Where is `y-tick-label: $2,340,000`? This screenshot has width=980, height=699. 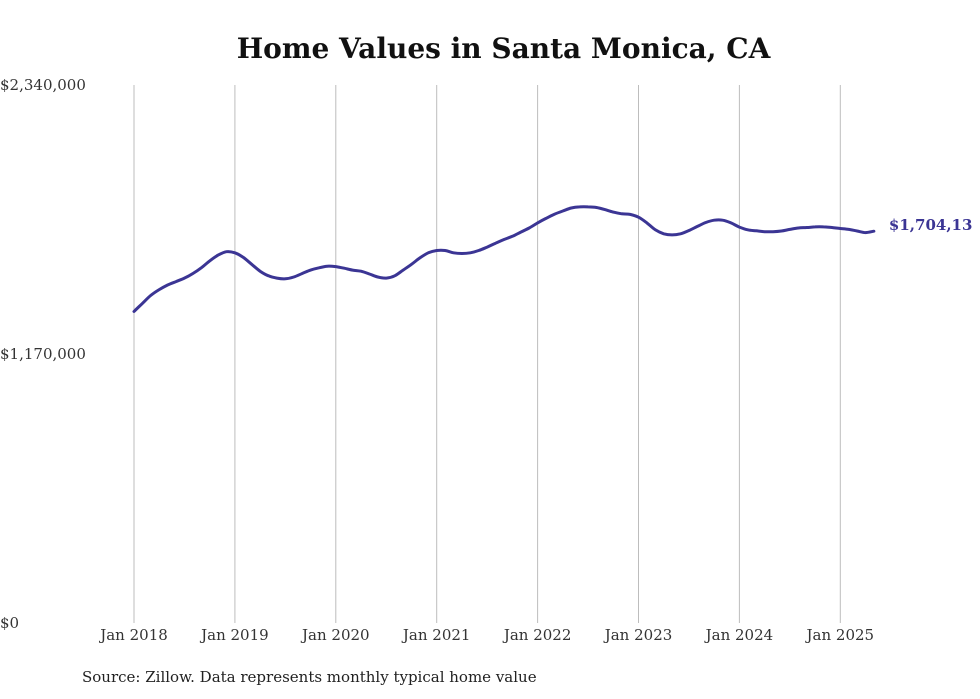 y-tick-label: $2,340,000 is located at coordinates (43, 85).